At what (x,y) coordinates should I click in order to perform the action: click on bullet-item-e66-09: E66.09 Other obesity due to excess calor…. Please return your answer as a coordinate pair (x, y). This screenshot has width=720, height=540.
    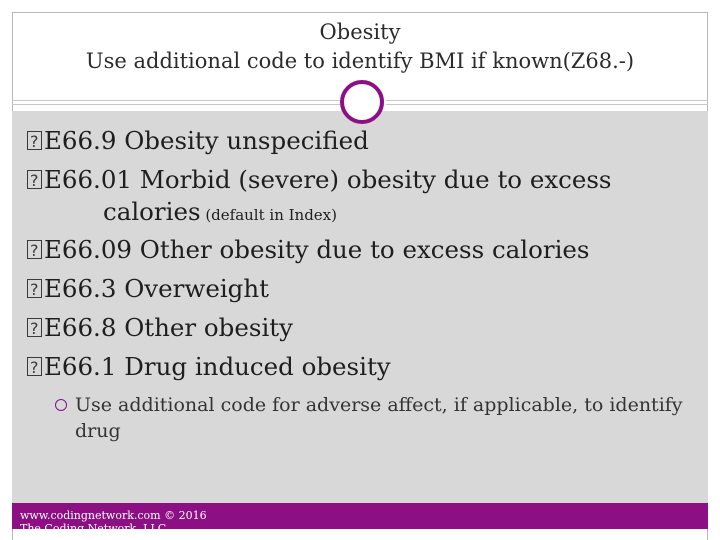
    Looking at the image, I should click on (308, 250).